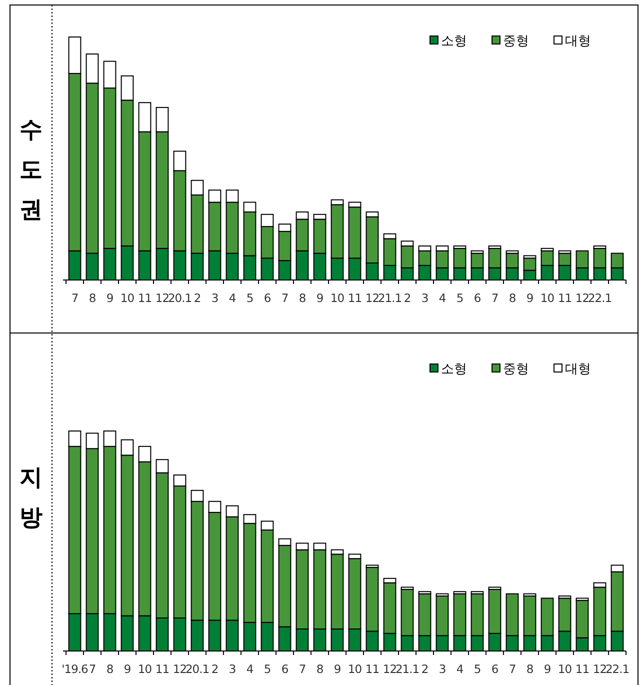  I want to click on x-tick-label: '19.6, so click(75, 669).